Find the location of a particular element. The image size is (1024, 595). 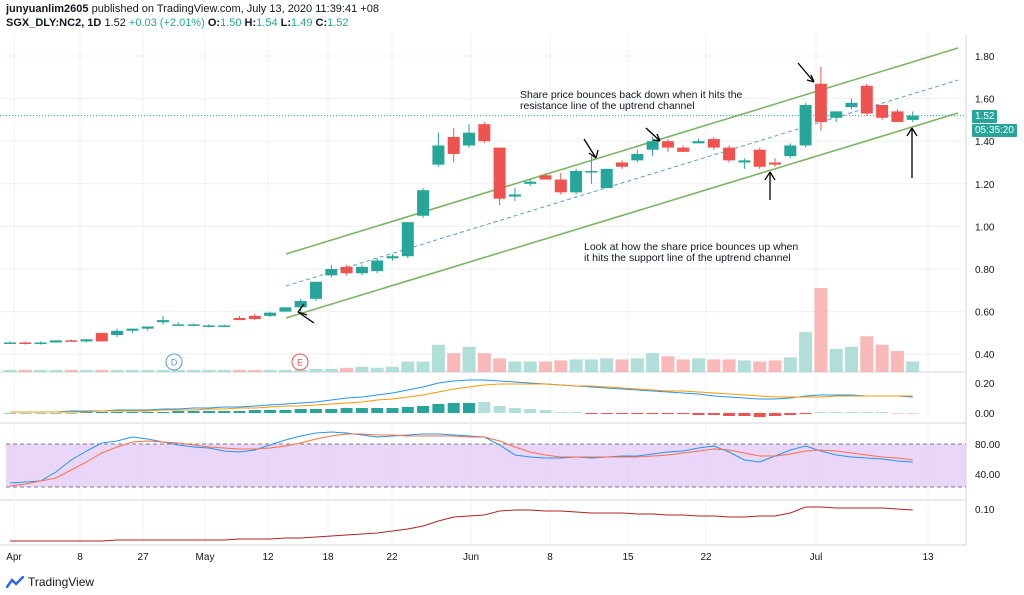

time-tick-label: Jun is located at coordinates (471, 557).